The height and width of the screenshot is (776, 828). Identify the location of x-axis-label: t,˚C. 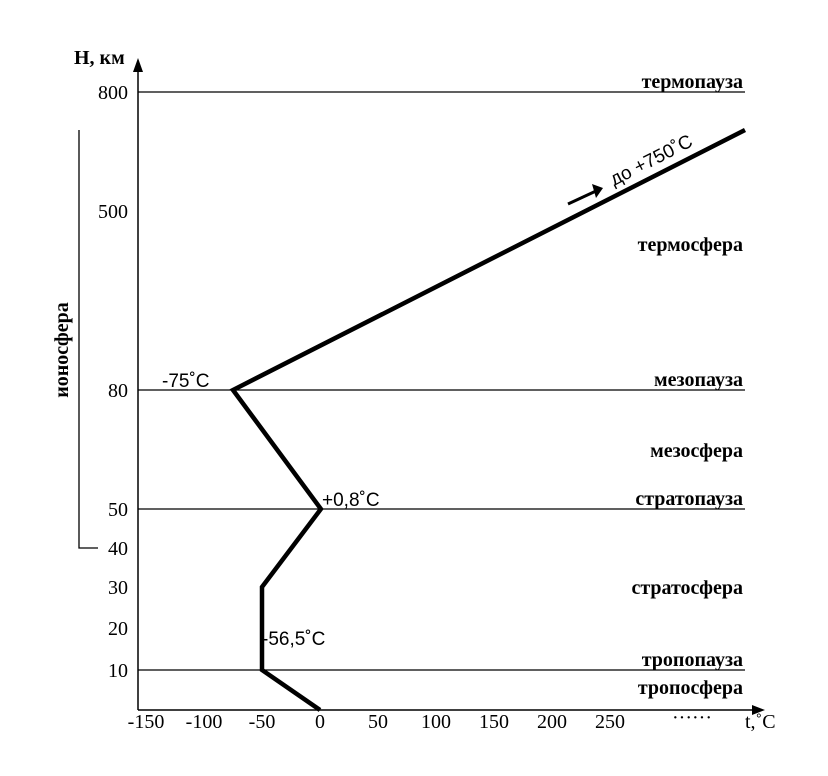
(760, 722).